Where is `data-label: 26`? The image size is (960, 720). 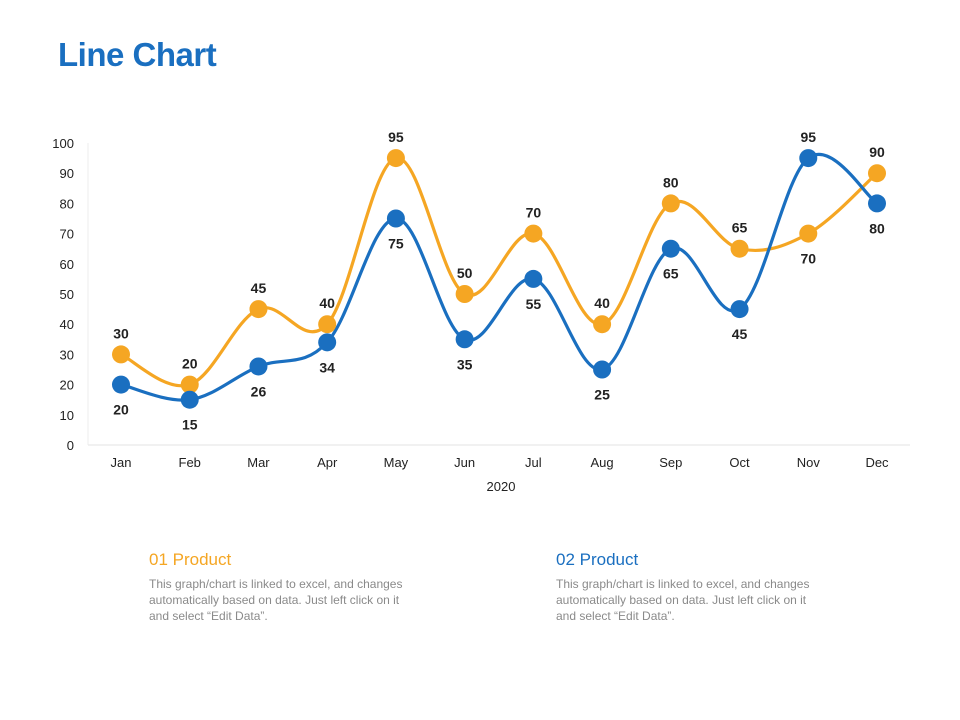
data-label: 26 is located at coordinates (259, 391).